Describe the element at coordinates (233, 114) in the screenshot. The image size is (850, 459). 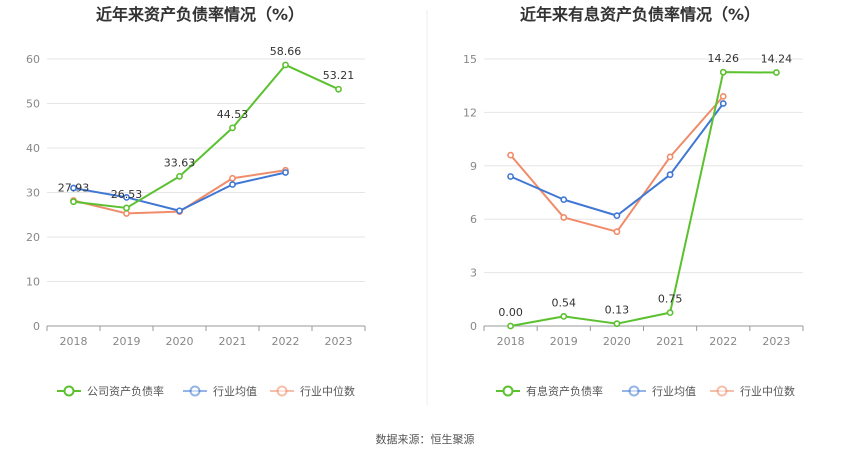
I see `data-label: 44.53` at that location.